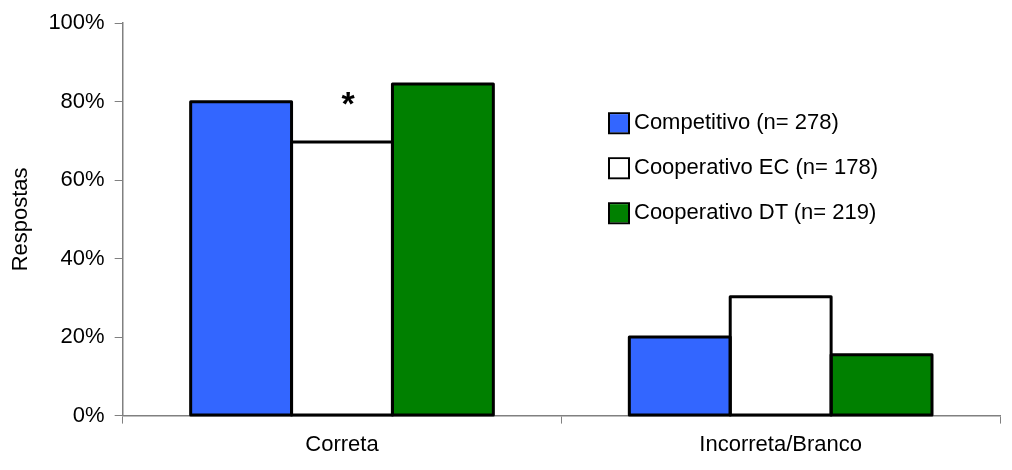  Describe the element at coordinates (20, 219) in the screenshot. I see `y-axis-title: Respostas` at that location.